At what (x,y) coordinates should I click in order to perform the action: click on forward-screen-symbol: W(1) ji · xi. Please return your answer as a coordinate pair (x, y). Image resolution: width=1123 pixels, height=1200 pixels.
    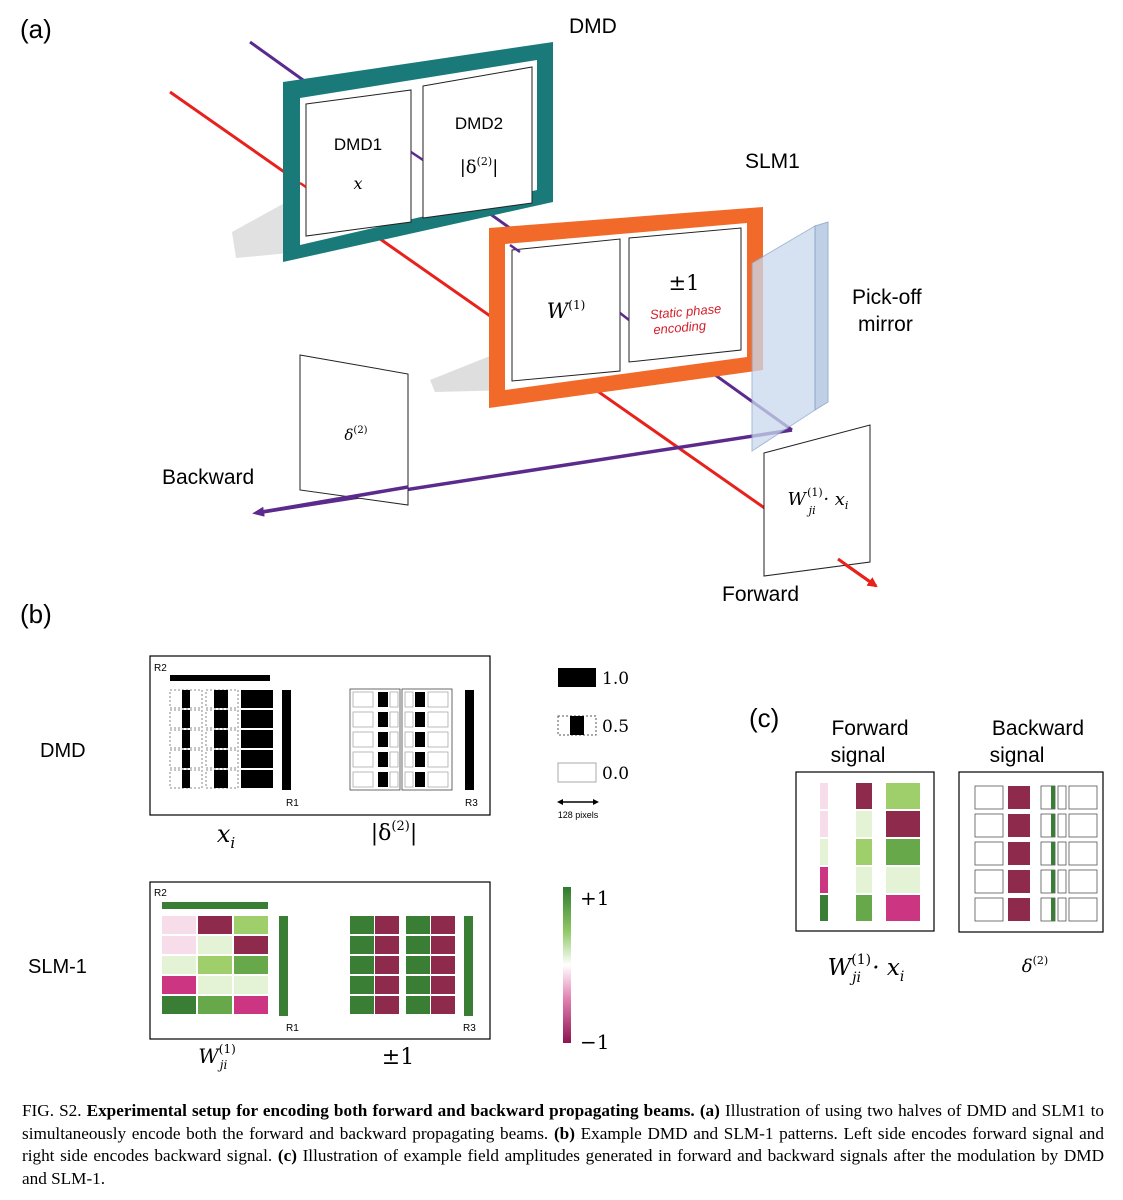
    Looking at the image, I should click on (818, 501).